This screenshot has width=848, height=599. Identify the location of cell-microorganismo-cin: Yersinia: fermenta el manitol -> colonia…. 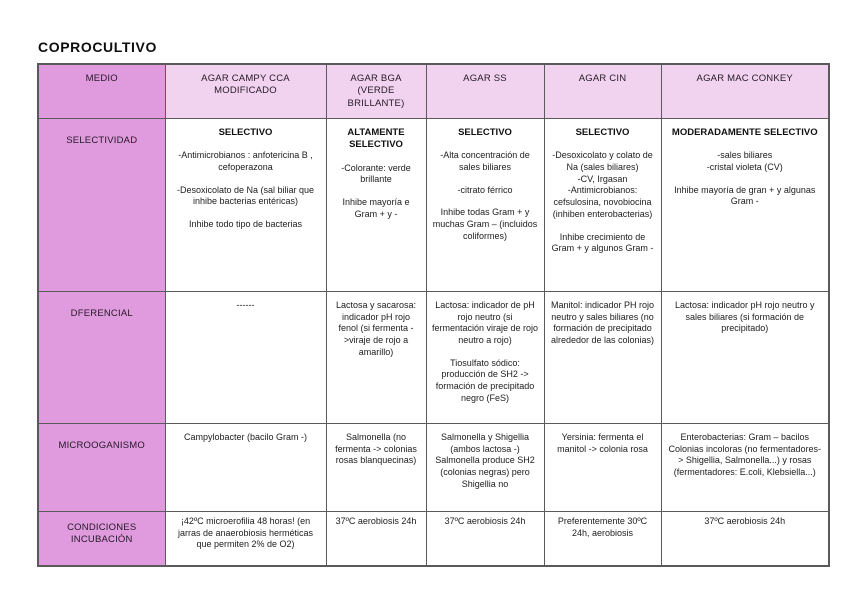
(602, 468).